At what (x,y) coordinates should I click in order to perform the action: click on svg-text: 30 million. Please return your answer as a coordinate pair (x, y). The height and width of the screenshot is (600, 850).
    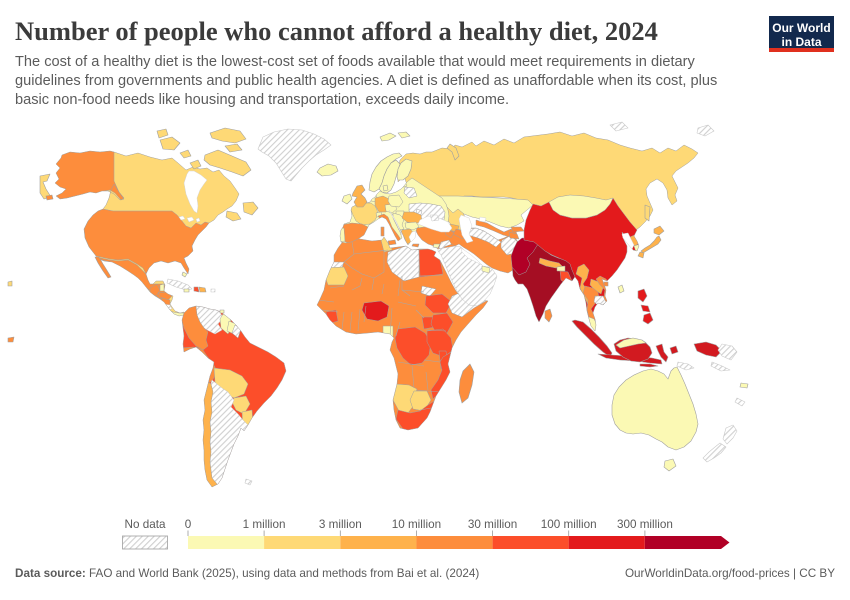
    Looking at the image, I should click on (492, 524).